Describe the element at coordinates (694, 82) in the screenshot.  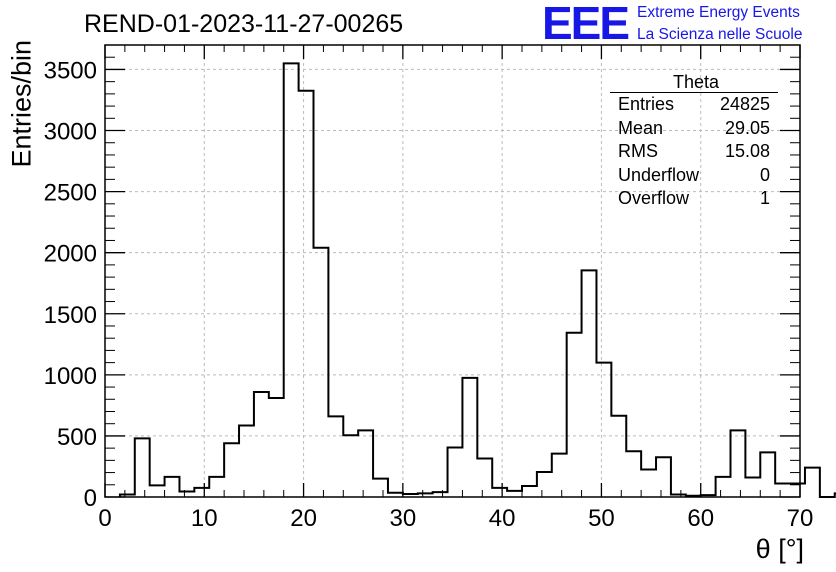
I see `stats-title: Theta` at that location.